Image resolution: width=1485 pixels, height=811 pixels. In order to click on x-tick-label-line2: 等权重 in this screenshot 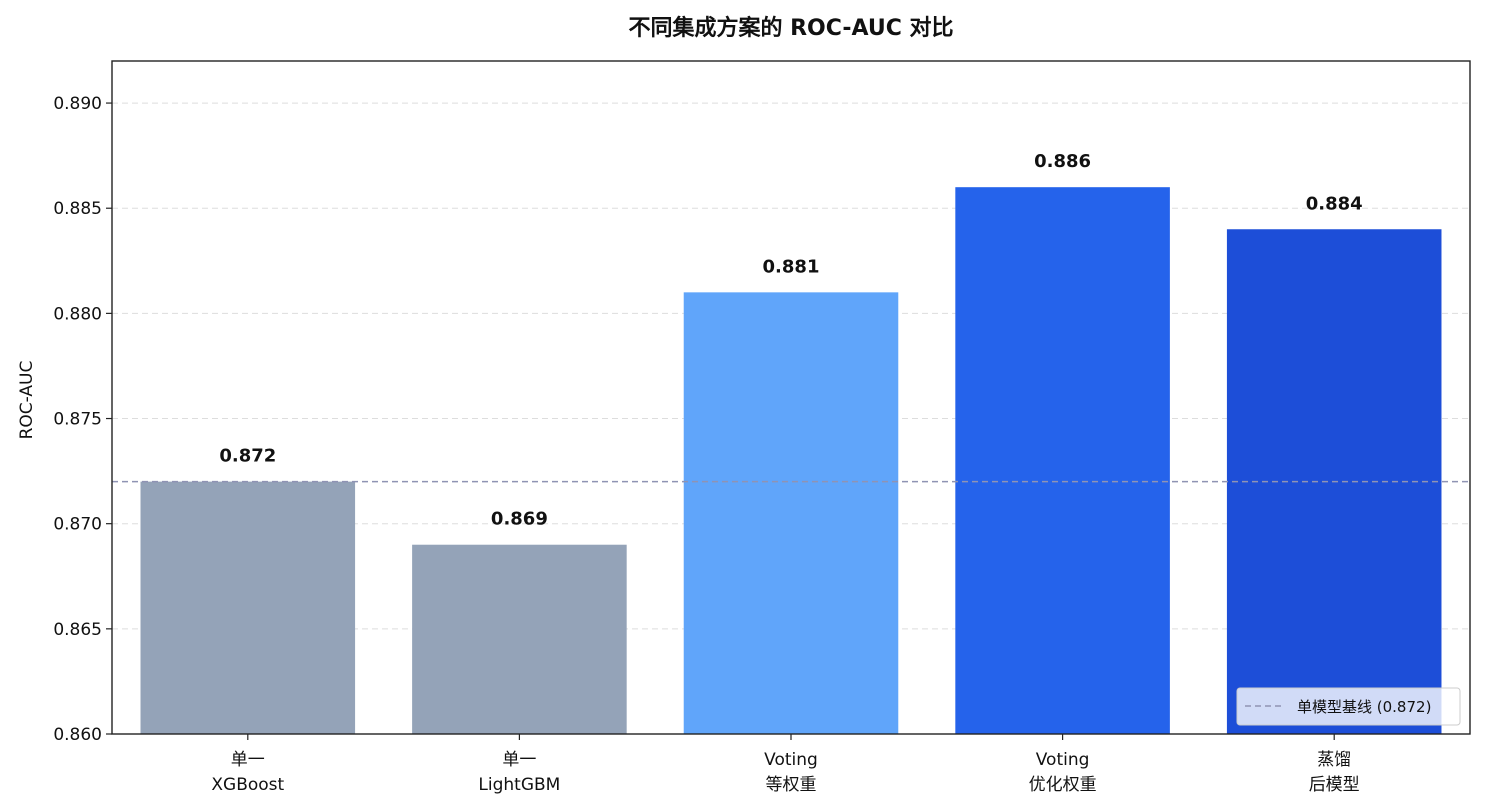, I will do `click(791, 785)`.